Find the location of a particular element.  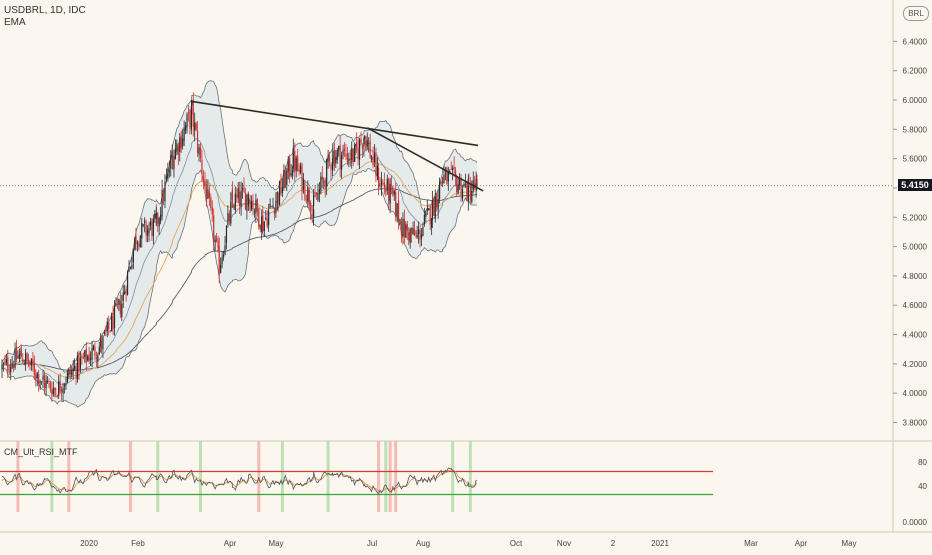

indicator-label: EMA is located at coordinates (15, 22).